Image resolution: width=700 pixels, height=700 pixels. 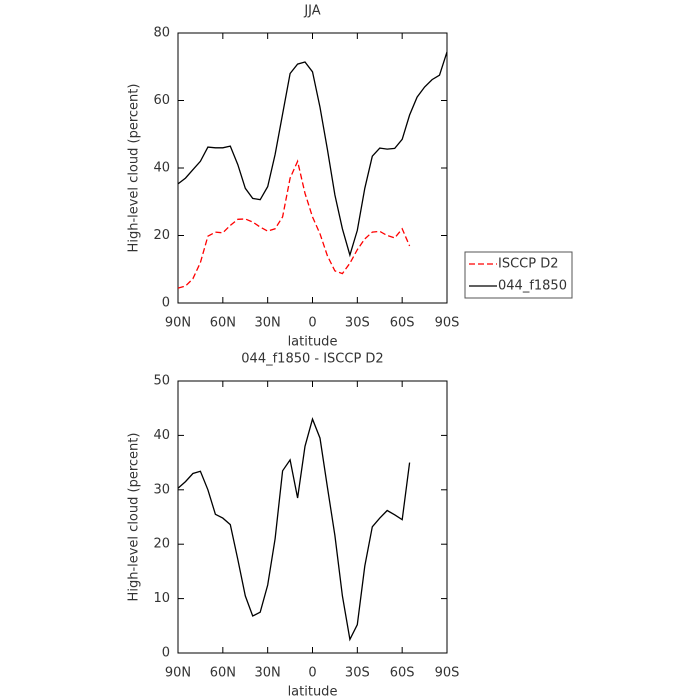 What do you see at coordinates (161, 381) in the screenshot?
I see `y-tick-label: 50` at bounding box center [161, 381].